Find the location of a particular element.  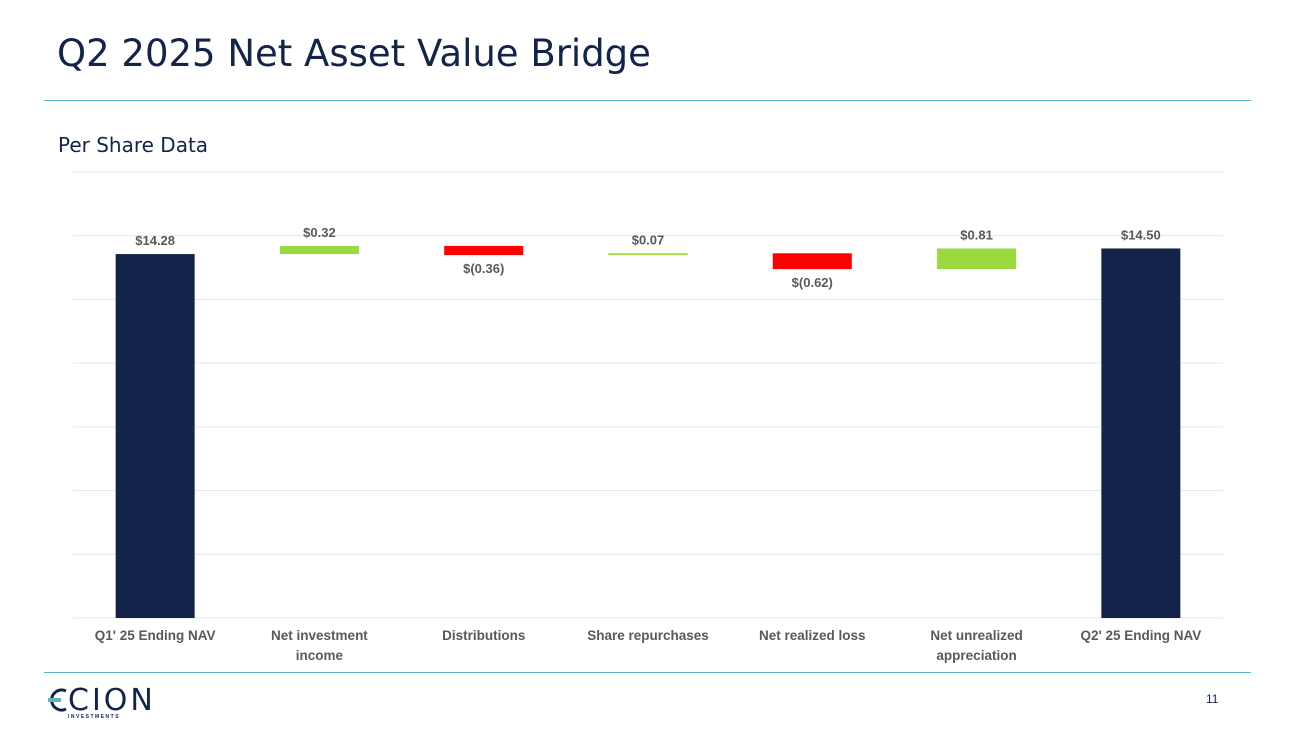

logo-tagline: INVESTMENTS is located at coordinates (94, 717).